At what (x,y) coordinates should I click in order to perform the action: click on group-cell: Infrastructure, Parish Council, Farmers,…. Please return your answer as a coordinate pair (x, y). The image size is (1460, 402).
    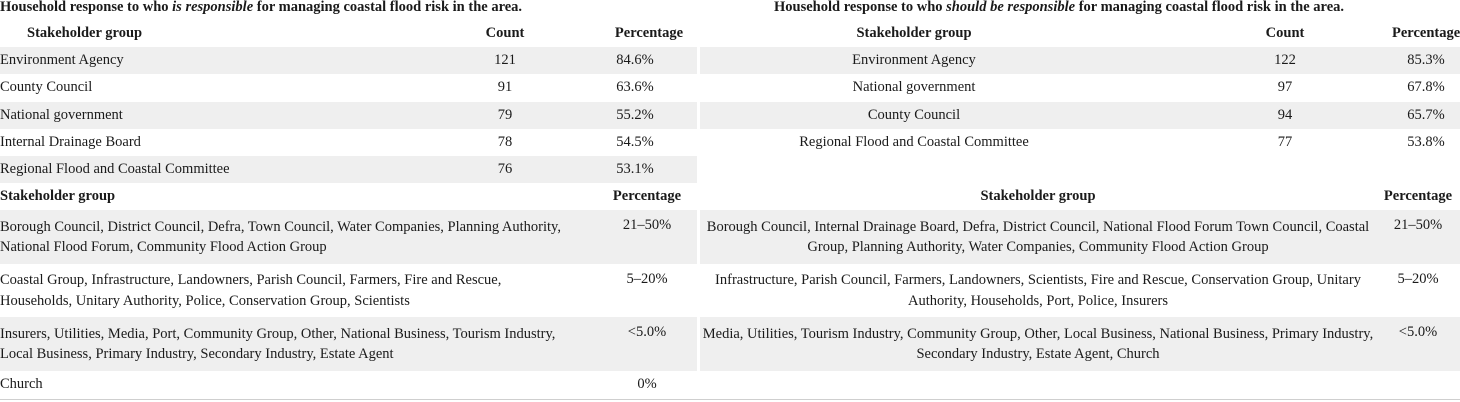
    Looking at the image, I should click on (1038, 290).